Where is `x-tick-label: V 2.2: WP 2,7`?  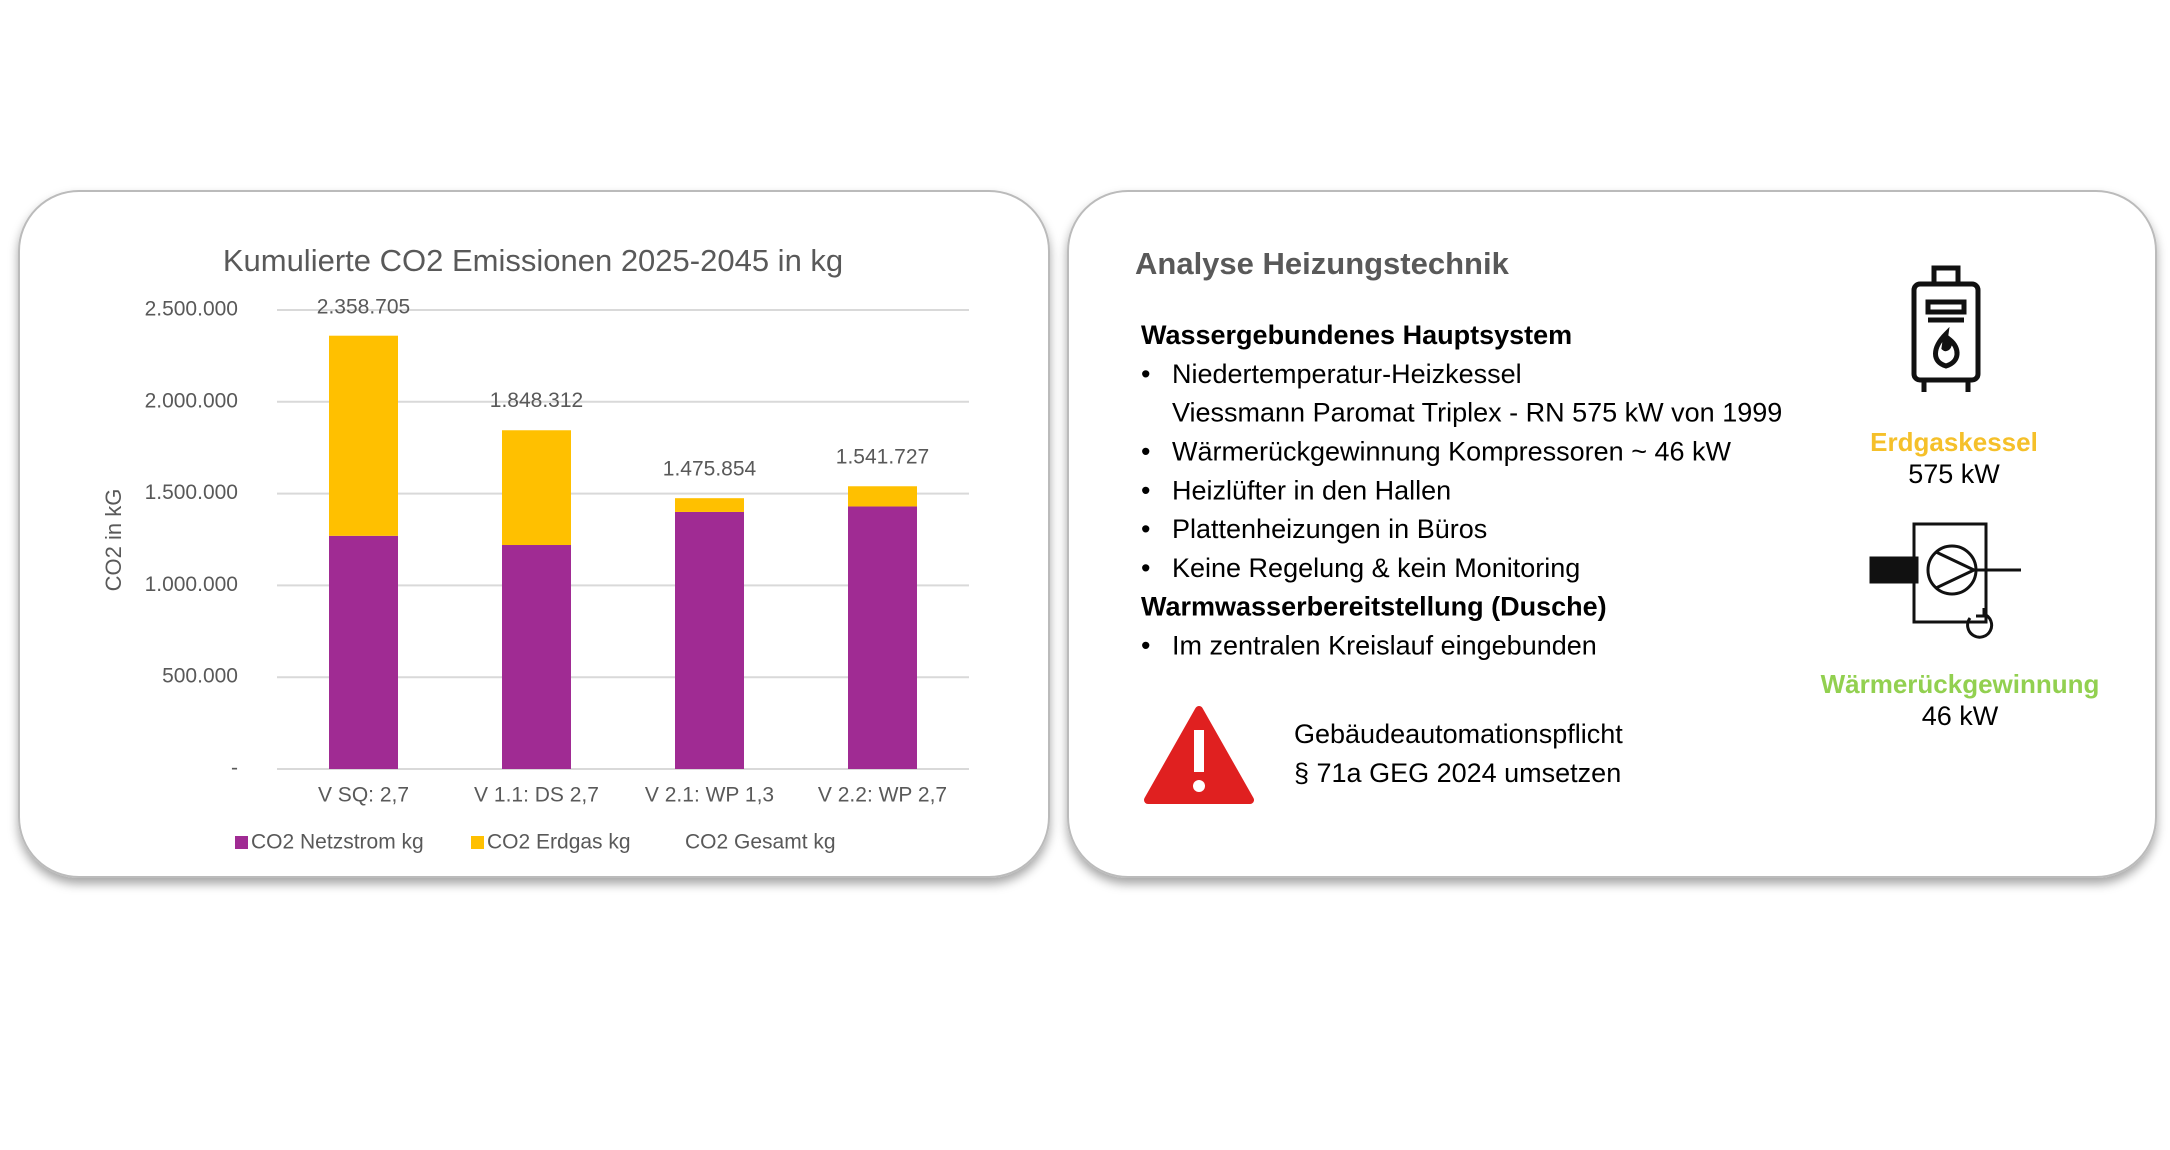 x-tick-label: V 2.2: WP 2,7 is located at coordinates (882, 795).